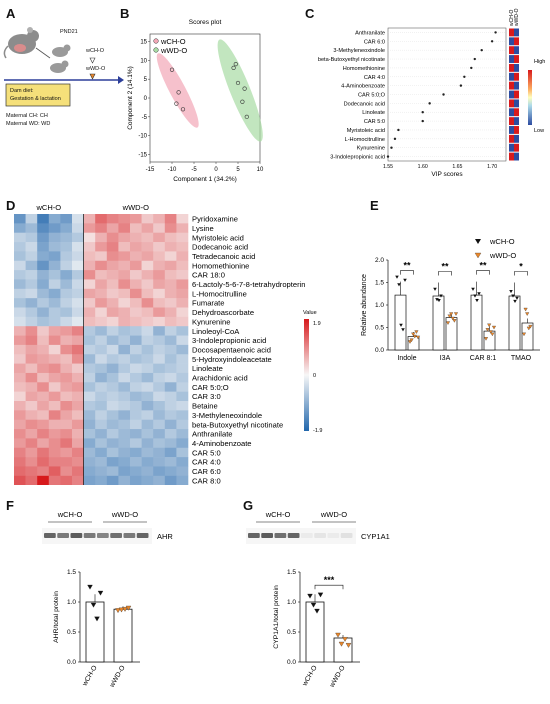  What do you see at coordinates (71, 572) in the screenshot?
I see `y-tick-label: 1.5` at bounding box center [71, 572].